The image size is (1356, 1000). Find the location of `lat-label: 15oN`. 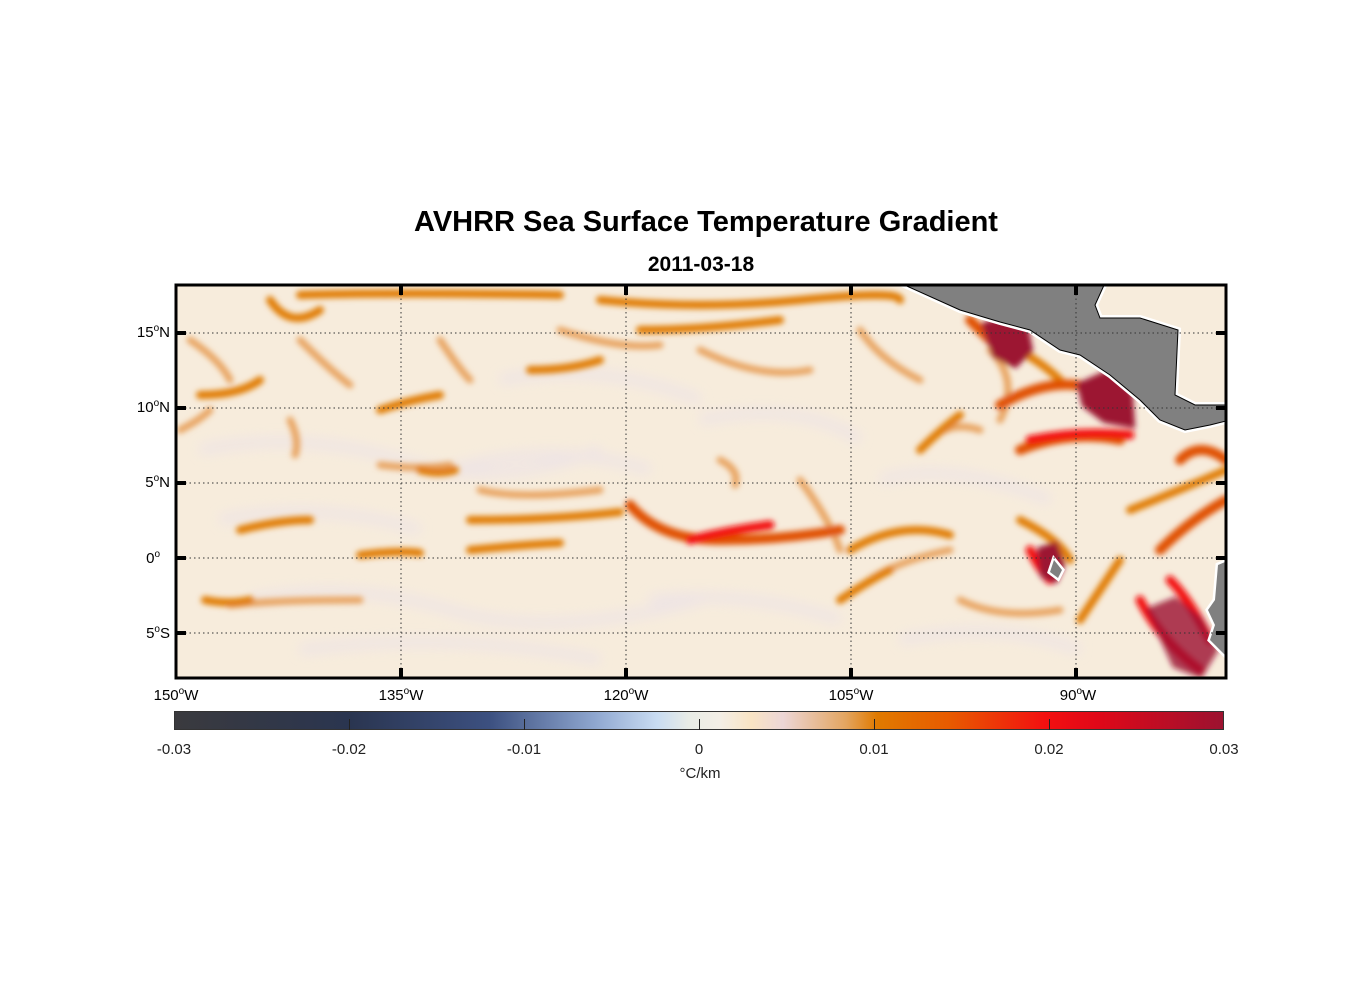

lat-label: 15oN is located at coordinates (153, 332).